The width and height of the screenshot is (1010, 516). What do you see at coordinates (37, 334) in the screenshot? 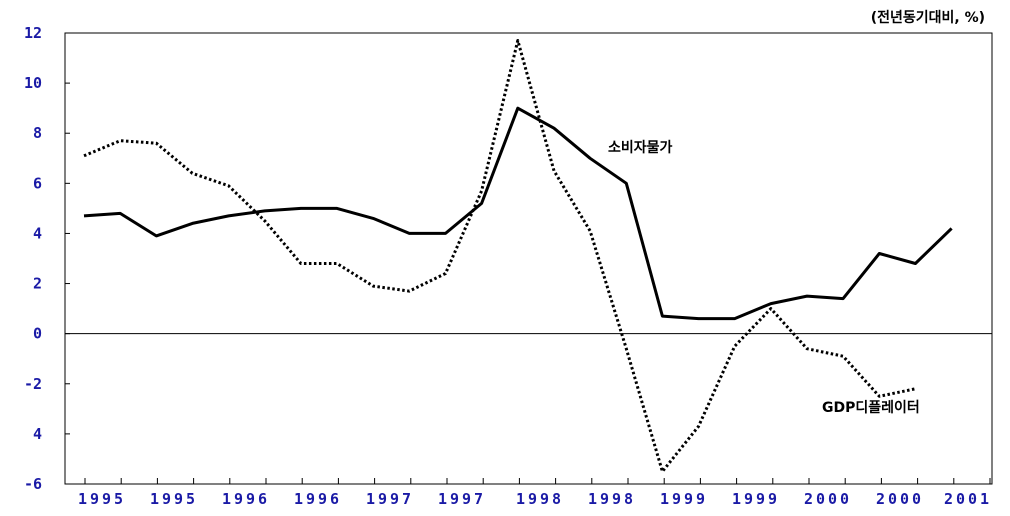
I see `y-tick-label: 0` at bounding box center [37, 334].